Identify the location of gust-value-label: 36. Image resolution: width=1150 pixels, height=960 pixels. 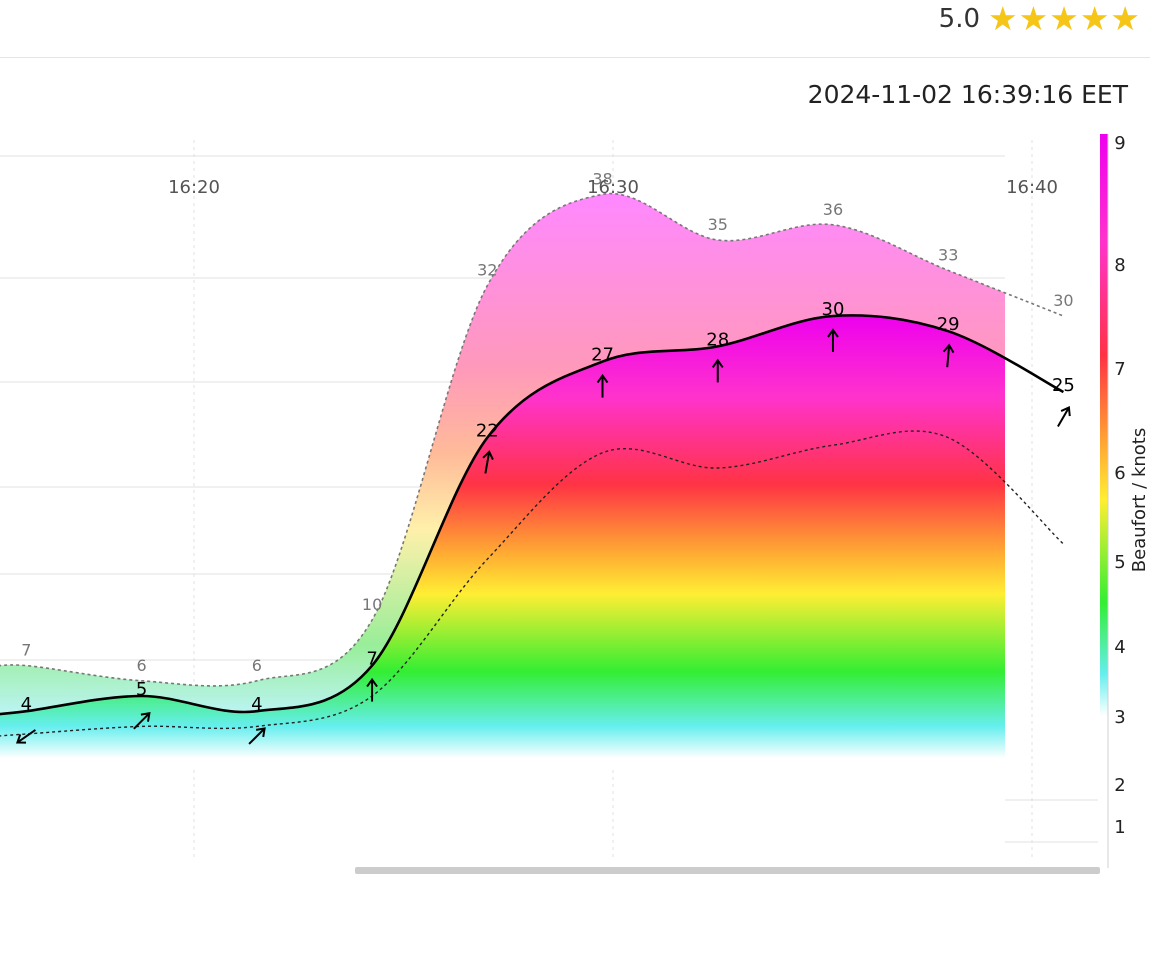
(833, 209).